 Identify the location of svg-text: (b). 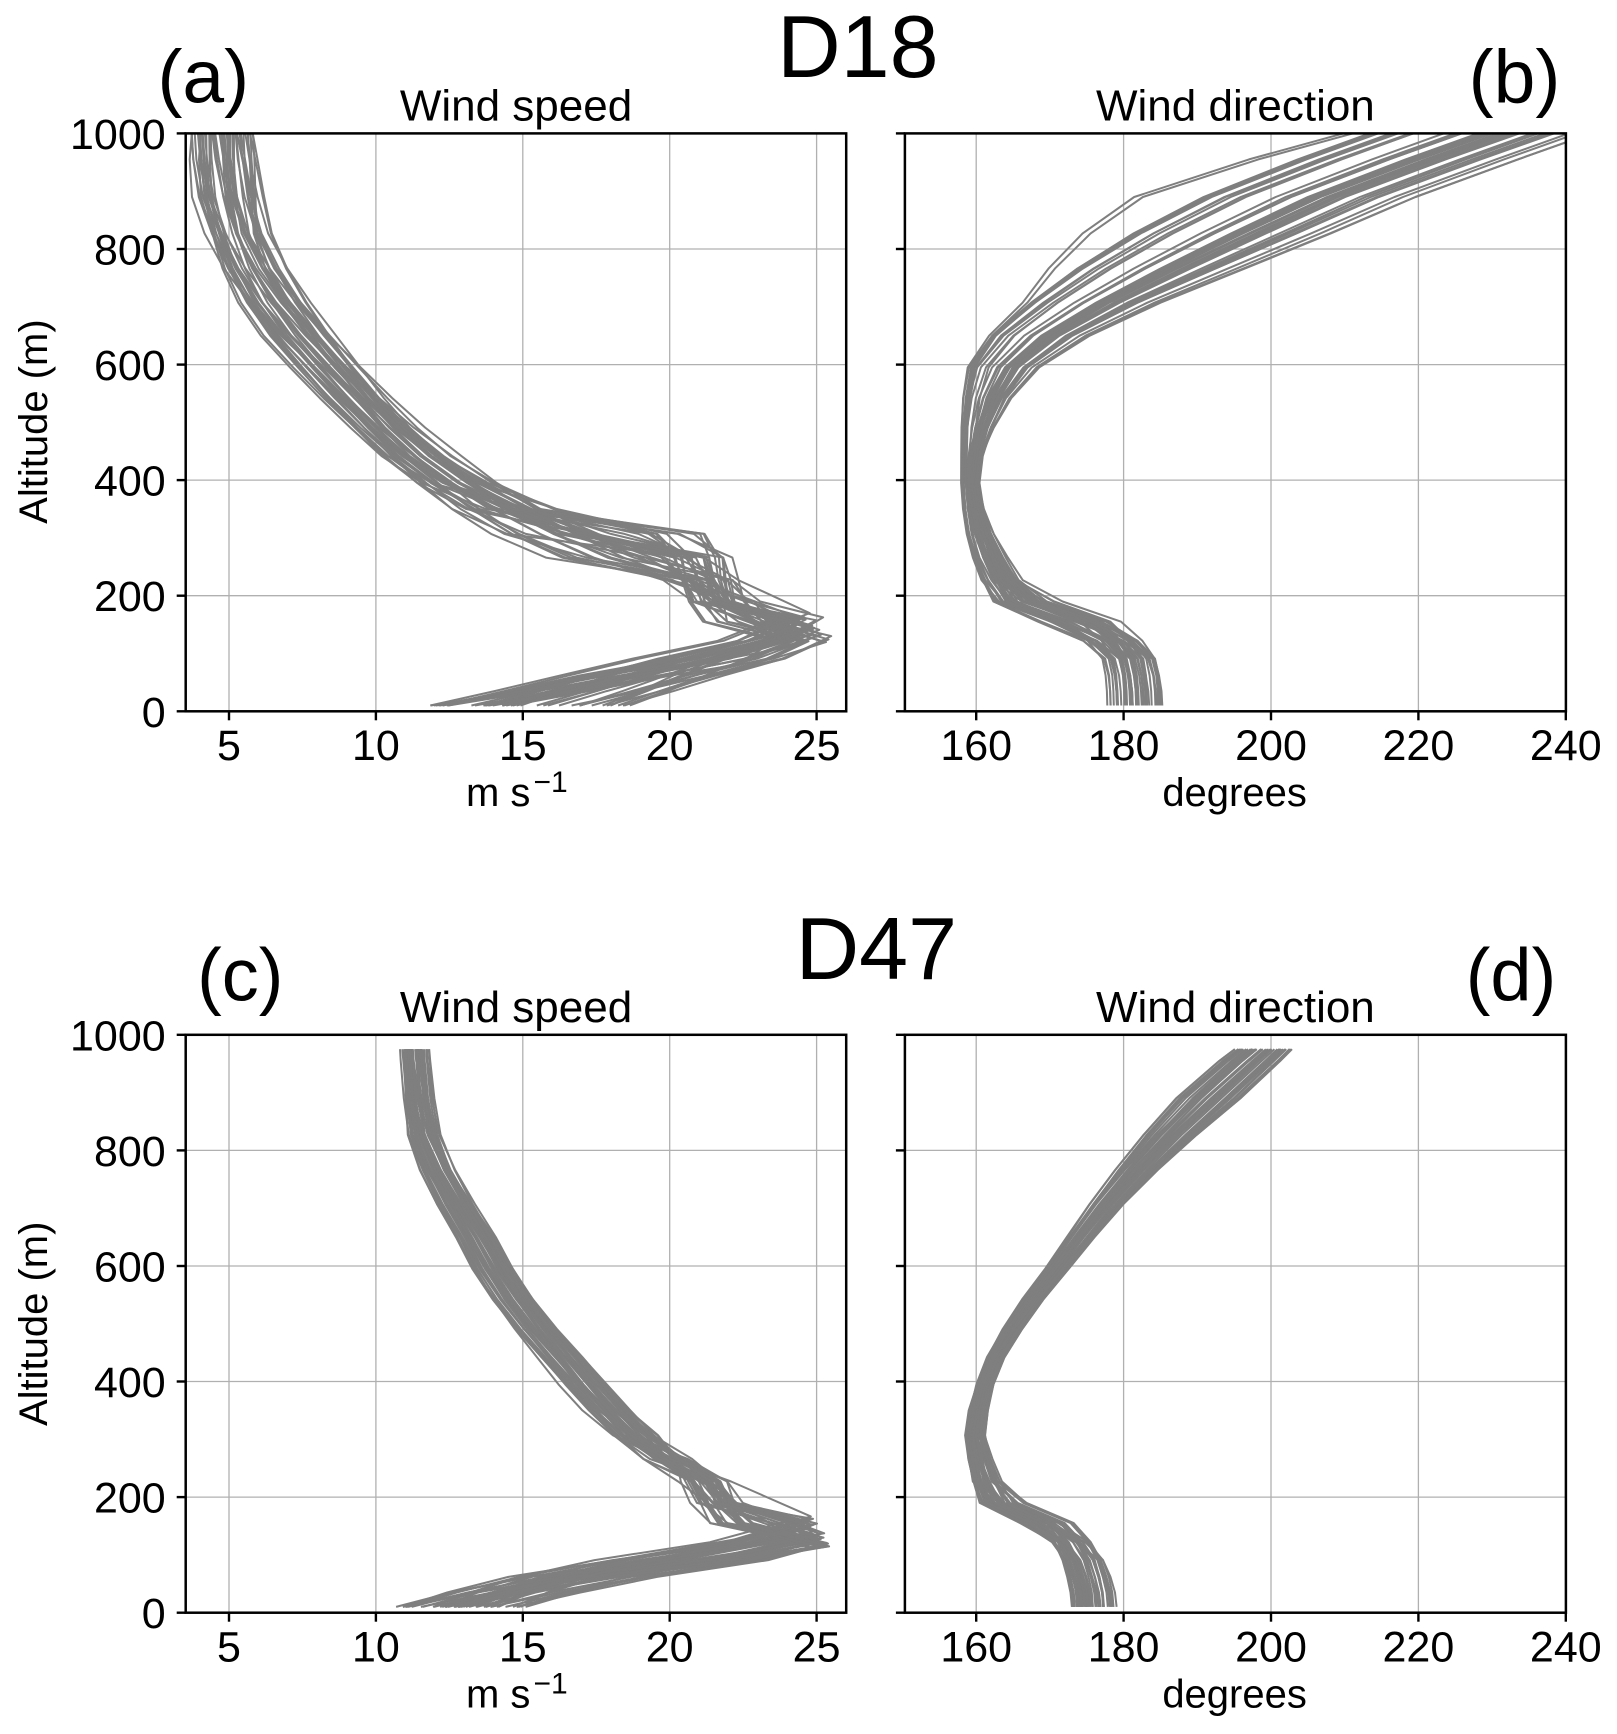
(1515, 76).